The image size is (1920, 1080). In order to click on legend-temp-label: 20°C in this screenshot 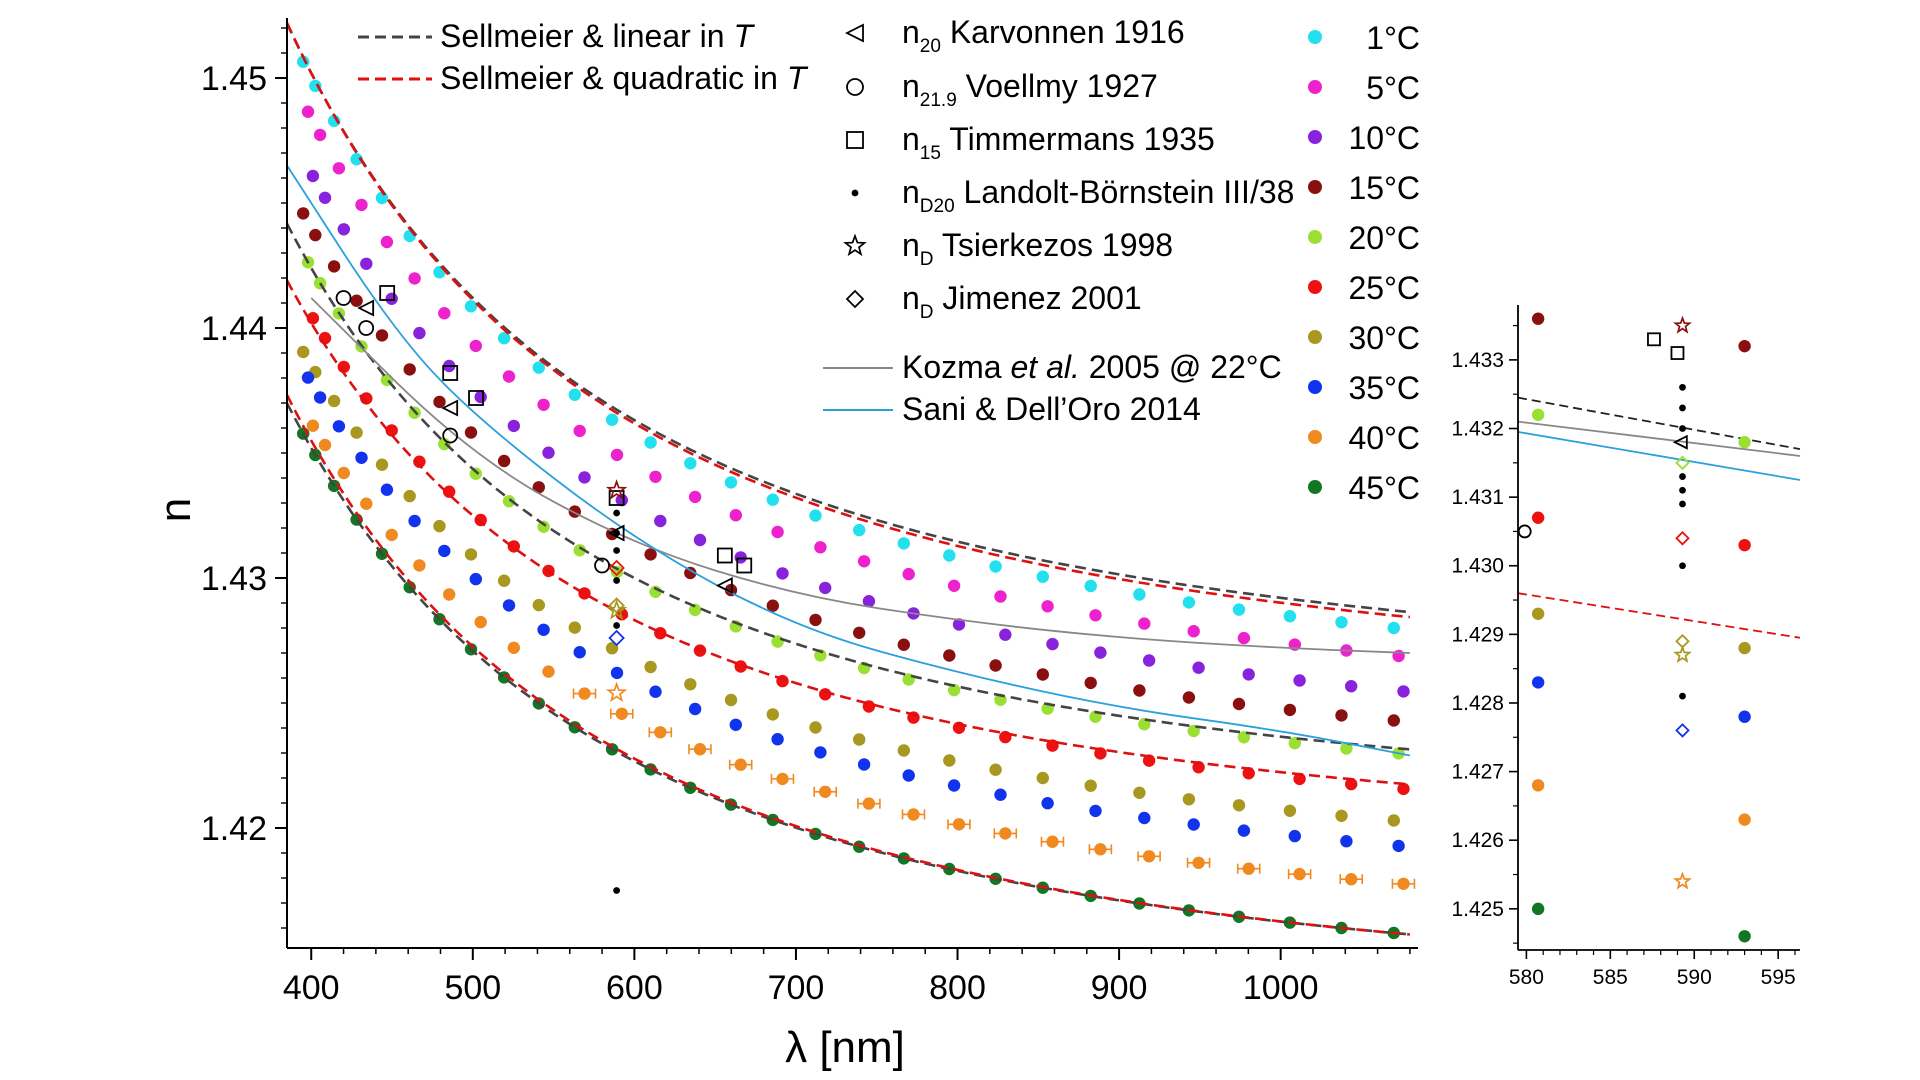, I will do `click(1385, 238)`.